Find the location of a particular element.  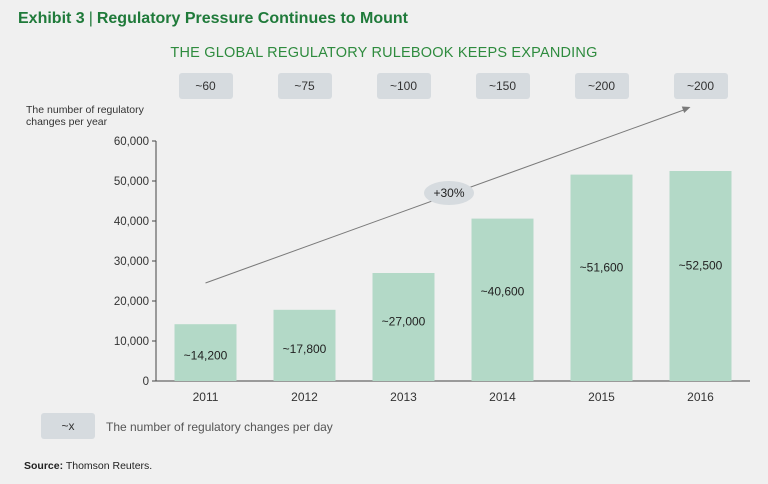

data-label: ~27,000 is located at coordinates (404, 322).